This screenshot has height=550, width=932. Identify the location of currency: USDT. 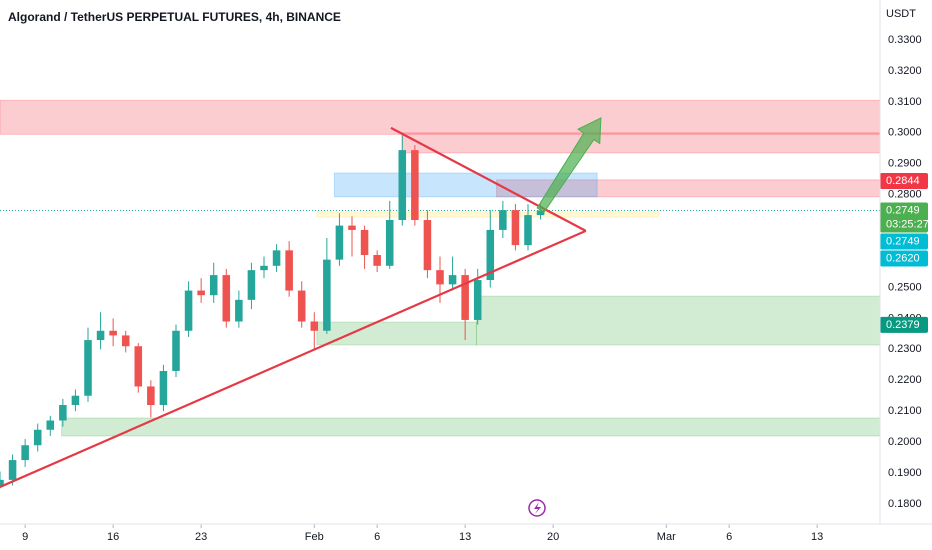
(901, 14).